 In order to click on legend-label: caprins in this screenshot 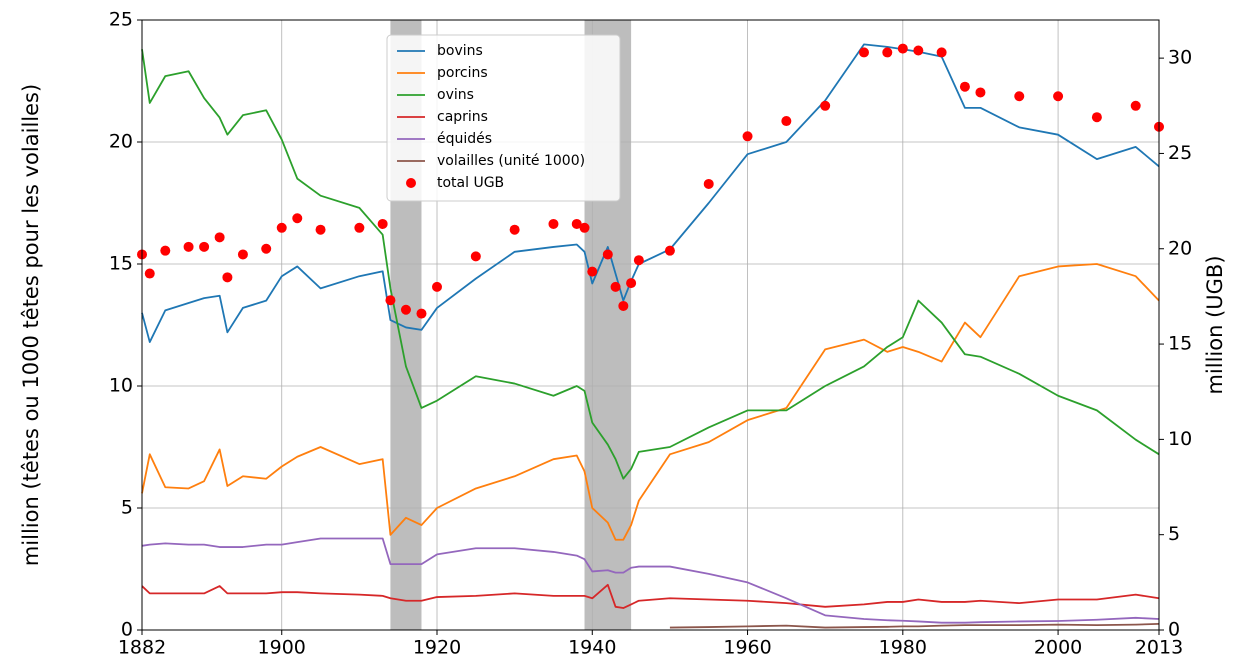, I will do `click(462, 117)`.